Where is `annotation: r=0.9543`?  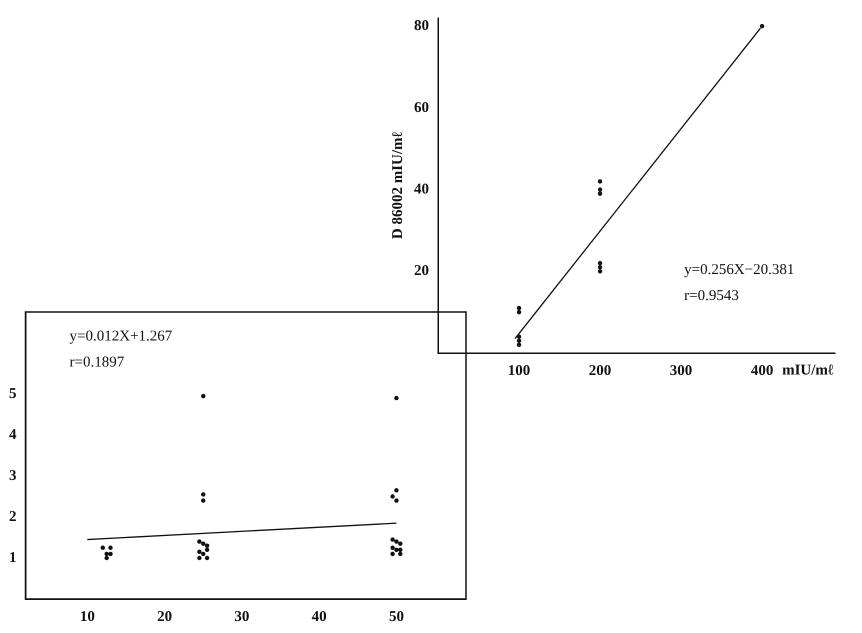 annotation: r=0.9543 is located at coordinates (711, 296).